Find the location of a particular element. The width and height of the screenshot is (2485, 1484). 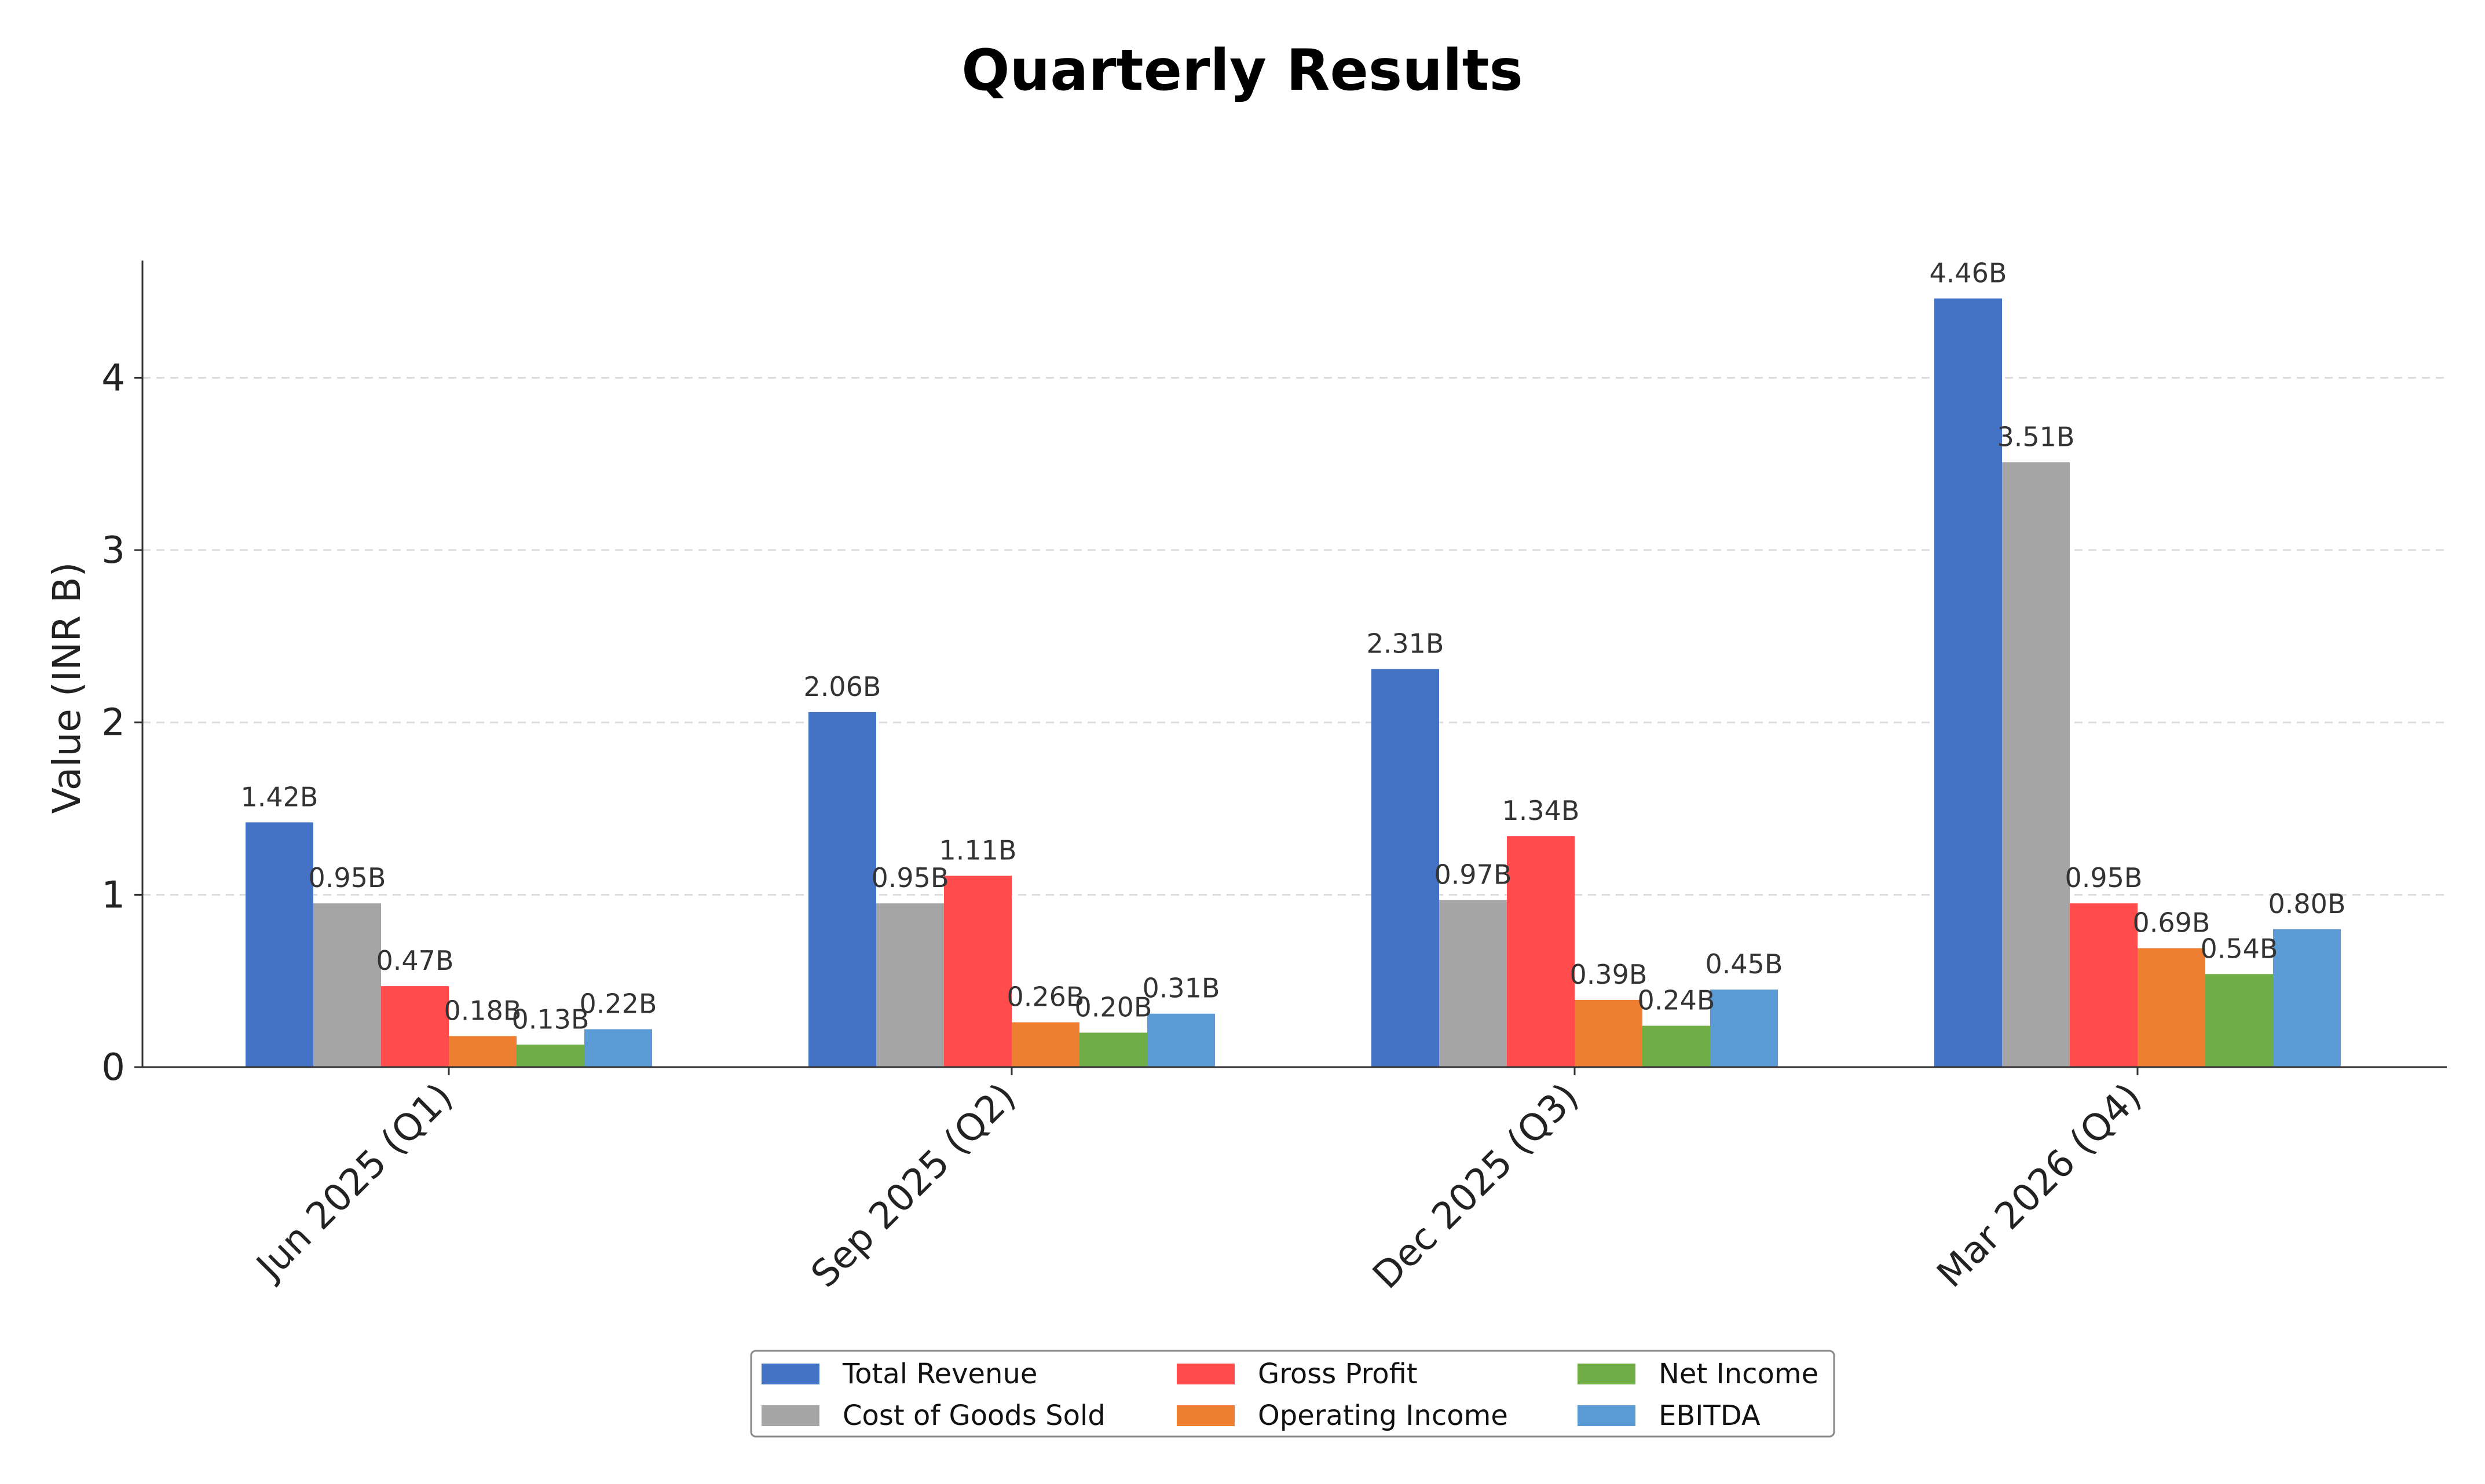

y-tick-label-0: 0 is located at coordinates (113, 1067).